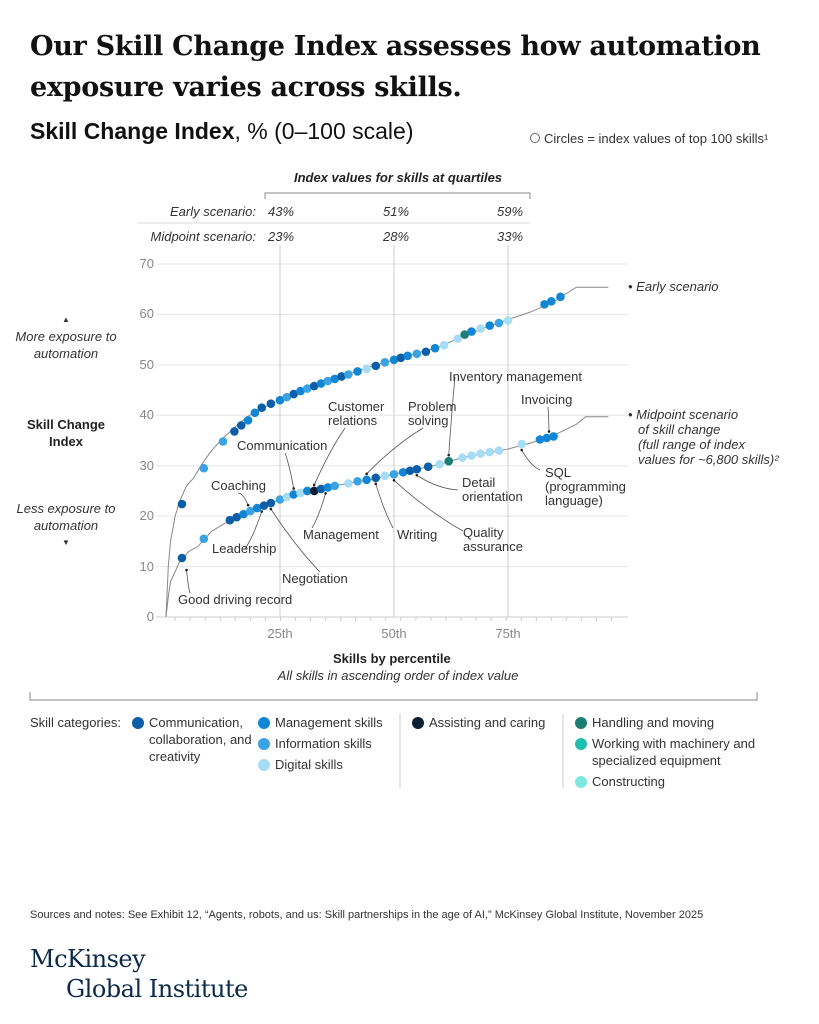 The width and height of the screenshot is (819, 1024). What do you see at coordinates (510, 211) in the screenshot?
I see `early-q3: 59%` at bounding box center [510, 211].